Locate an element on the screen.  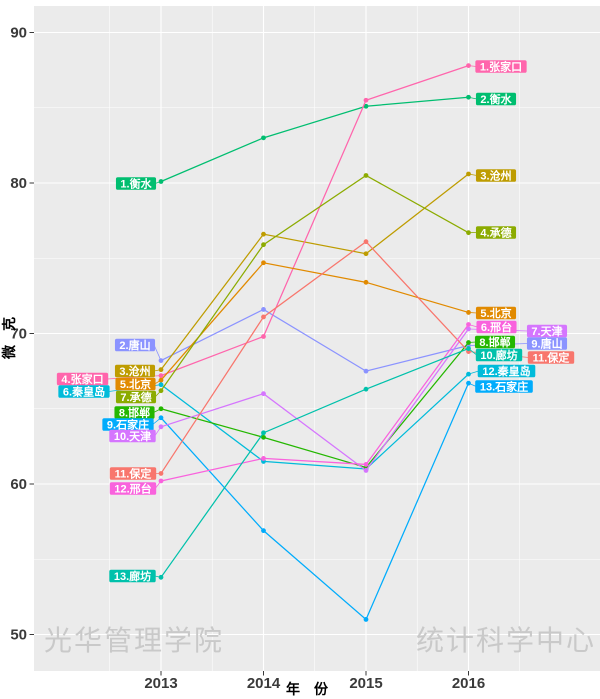
rank-label-廊坊: 10.廊坊 is located at coordinates (499, 355).